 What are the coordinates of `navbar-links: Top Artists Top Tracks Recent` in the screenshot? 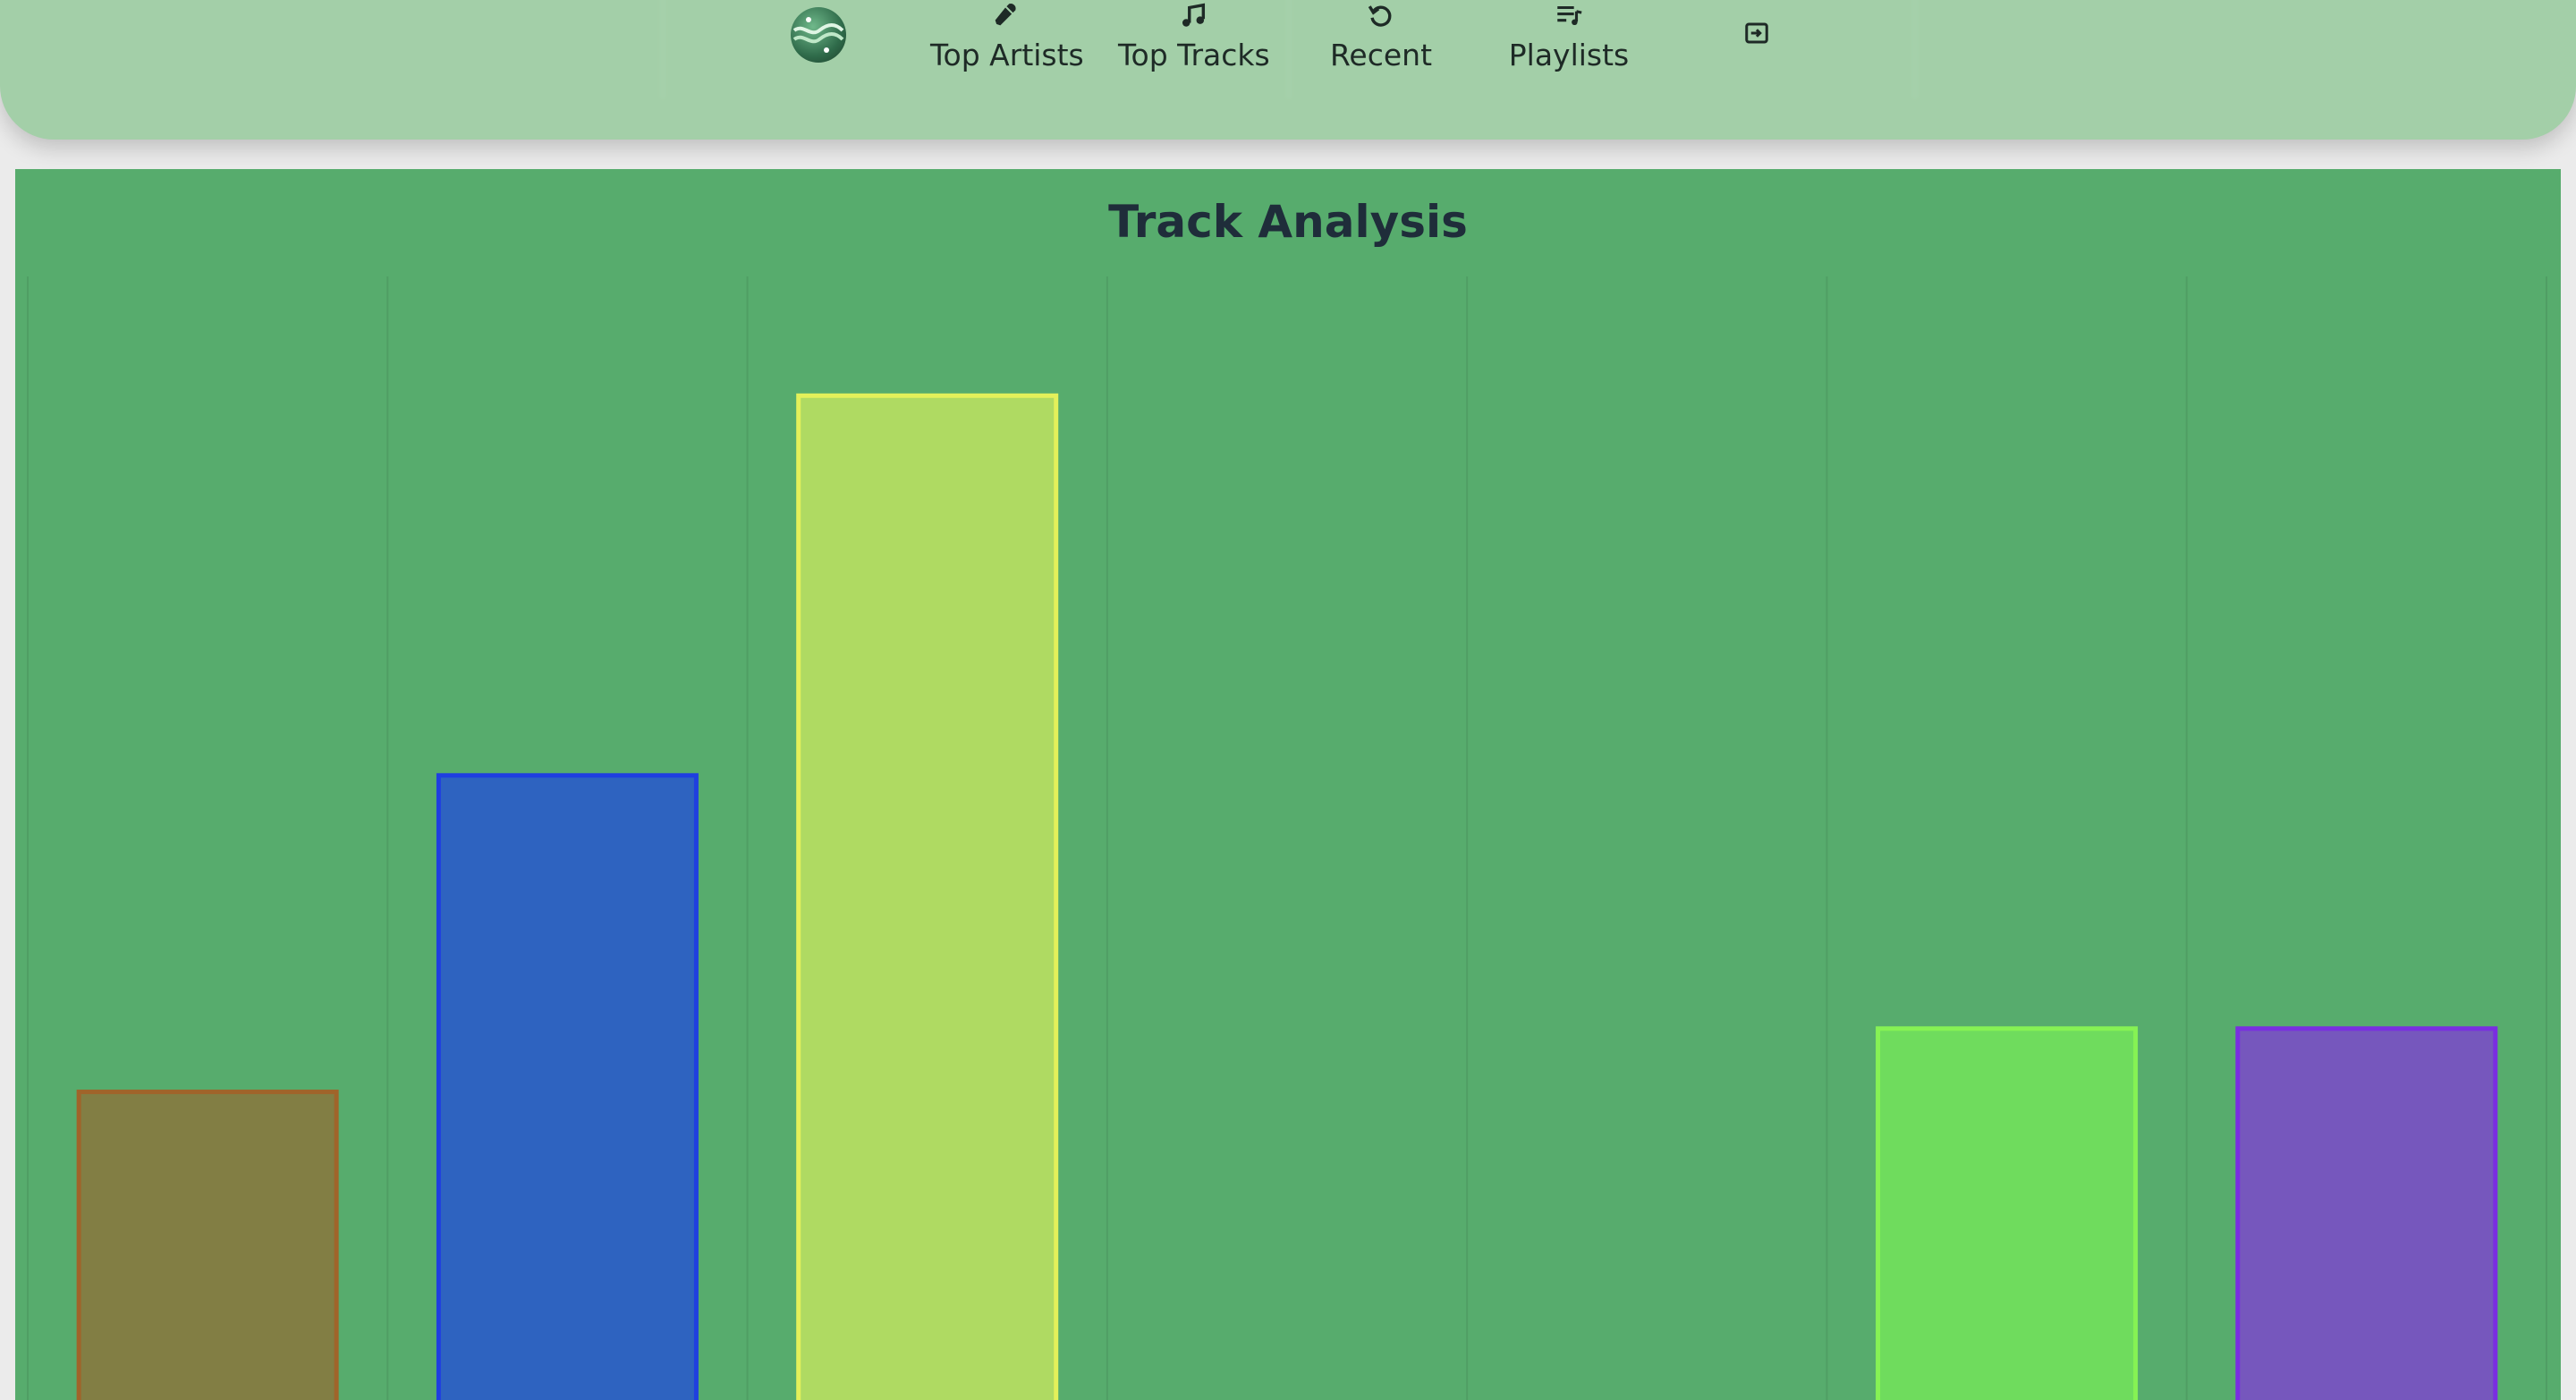 It's located at (1288, 52).